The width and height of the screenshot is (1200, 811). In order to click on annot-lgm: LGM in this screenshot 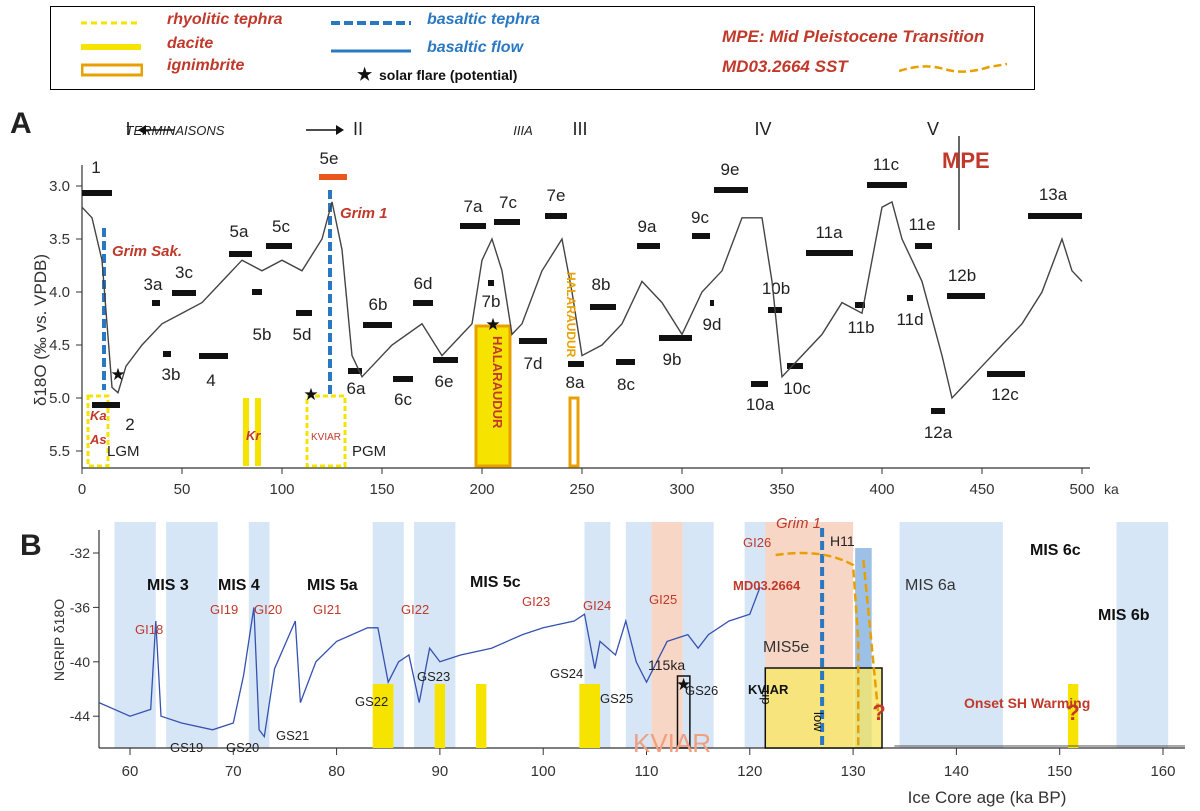, I will do `click(123, 451)`.